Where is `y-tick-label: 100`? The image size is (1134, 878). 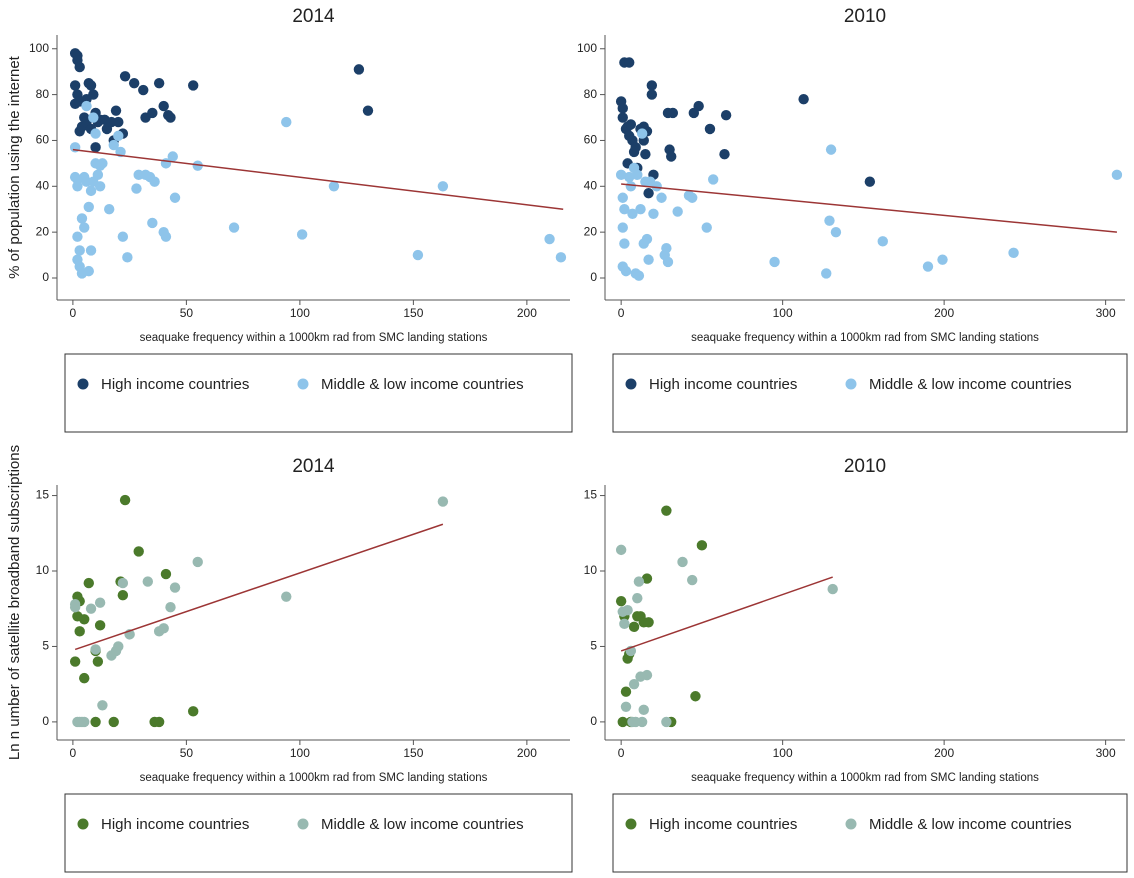
y-tick-label: 100 is located at coordinates (39, 48).